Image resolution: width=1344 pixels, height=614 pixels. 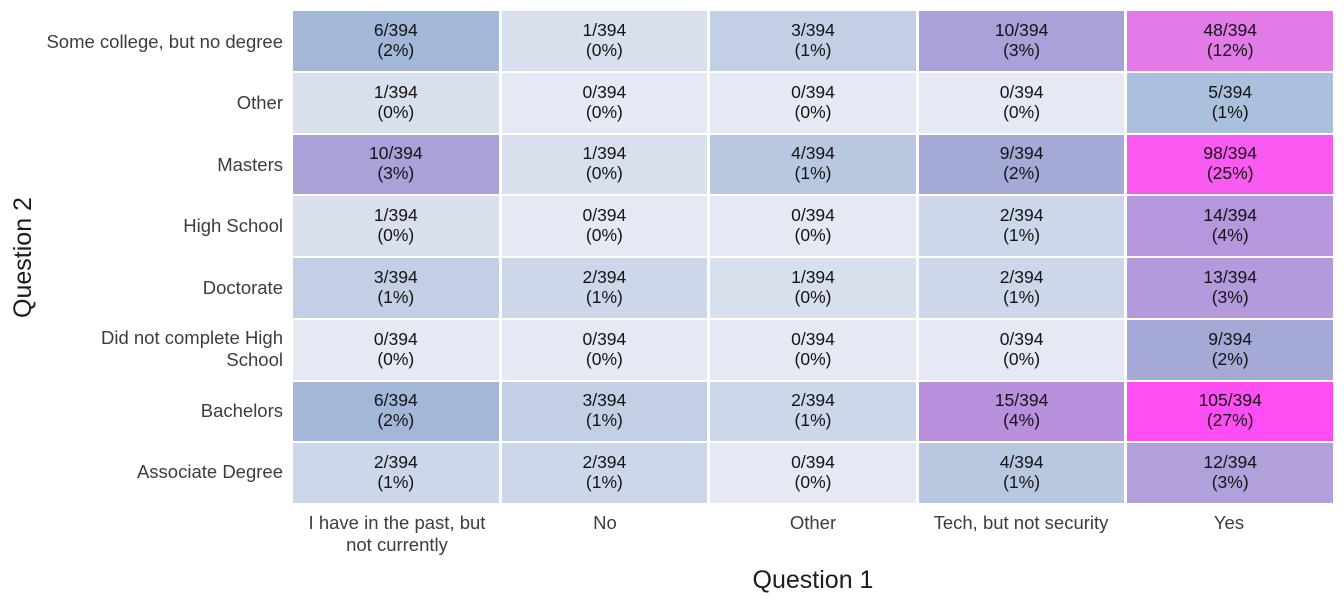 What do you see at coordinates (1230, 462) in the screenshot?
I see `cell-count: 12/394` at bounding box center [1230, 462].